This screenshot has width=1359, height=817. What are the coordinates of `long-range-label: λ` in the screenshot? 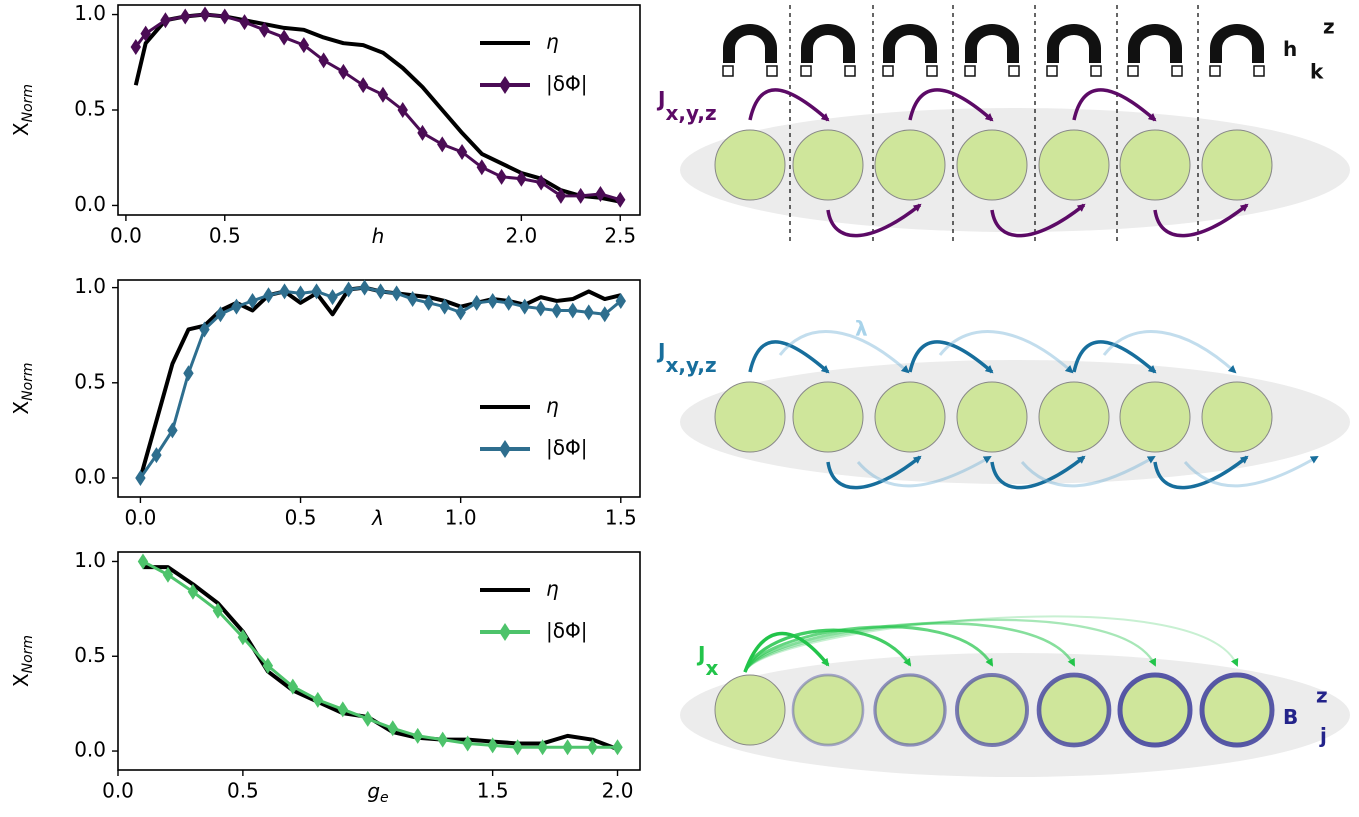 It's located at (861, 329).